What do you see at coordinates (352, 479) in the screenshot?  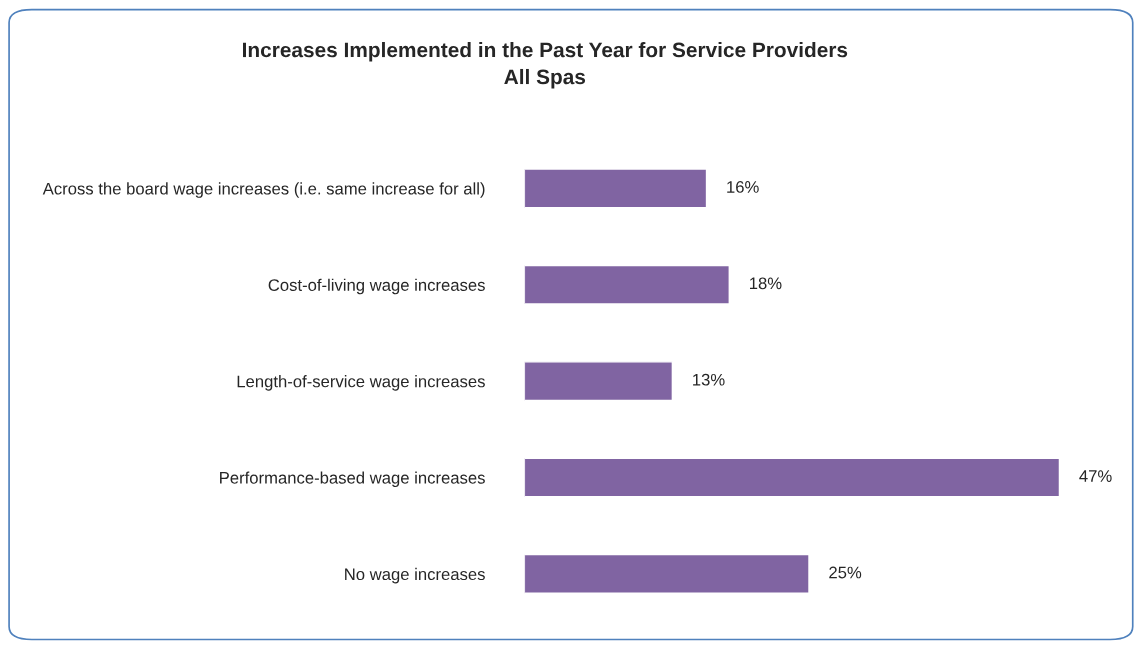 I see `y-tick-label: Performance-based wage increases` at bounding box center [352, 479].